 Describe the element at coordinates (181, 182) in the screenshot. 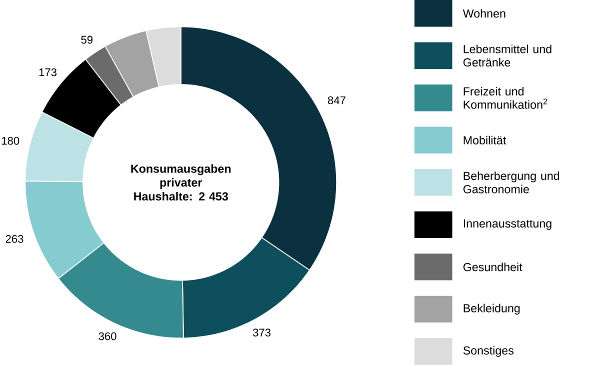

I see `text: Konsumausgaben privater Haushalte: 2 453` at that location.